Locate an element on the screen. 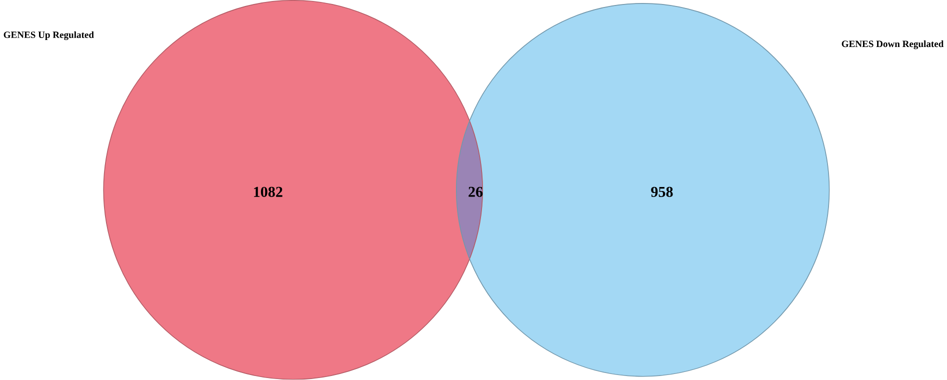  data-label: 958 is located at coordinates (662, 192).